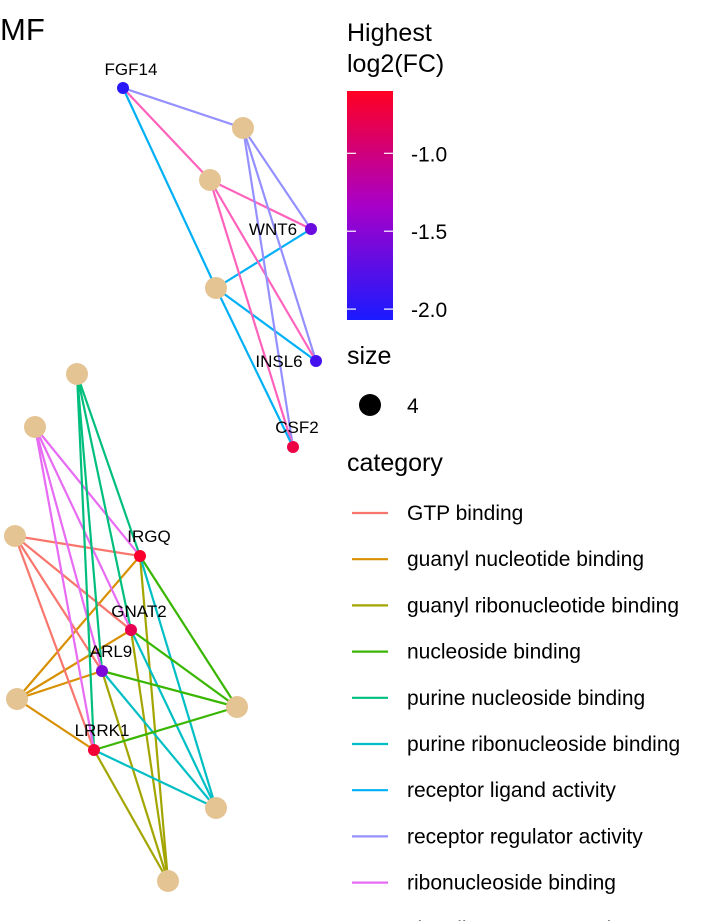 The width and height of the screenshot is (720, 921). What do you see at coordinates (131, 69) in the screenshot?
I see `gene-label-fgf14: FGF14` at bounding box center [131, 69].